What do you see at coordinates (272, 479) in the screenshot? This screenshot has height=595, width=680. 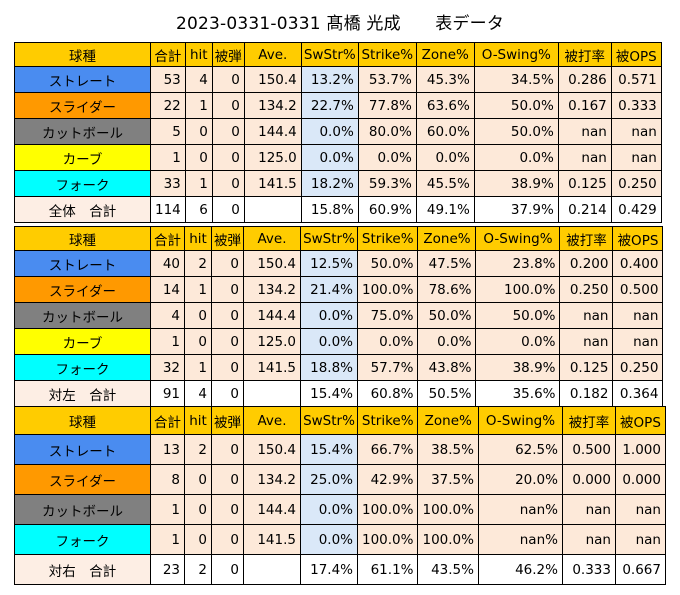 I see `avg-velocity-cell: 134.2` at bounding box center [272, 479].